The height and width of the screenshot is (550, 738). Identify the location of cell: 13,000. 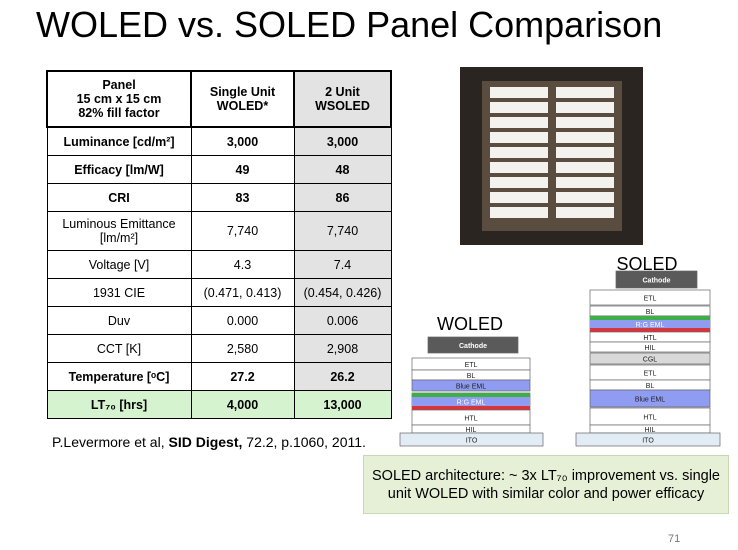
(342, 404).